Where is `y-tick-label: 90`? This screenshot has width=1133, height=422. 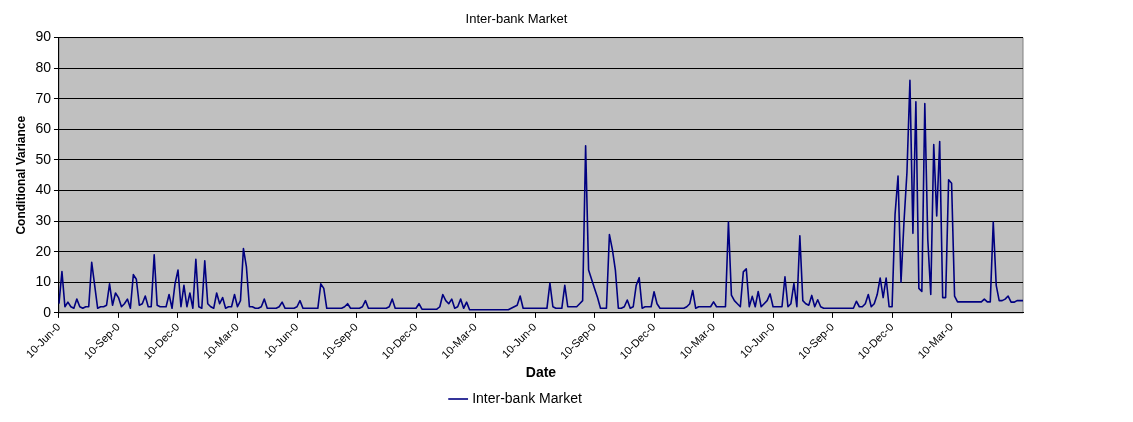 y-tick-label: 90 is located at coordinates (43, 36).